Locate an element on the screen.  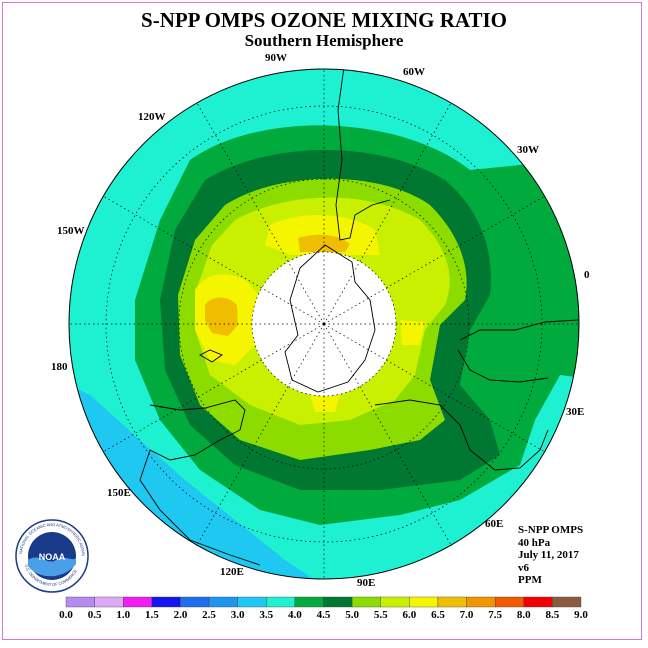
south-pole-marker is located at coordinates (324, 324).